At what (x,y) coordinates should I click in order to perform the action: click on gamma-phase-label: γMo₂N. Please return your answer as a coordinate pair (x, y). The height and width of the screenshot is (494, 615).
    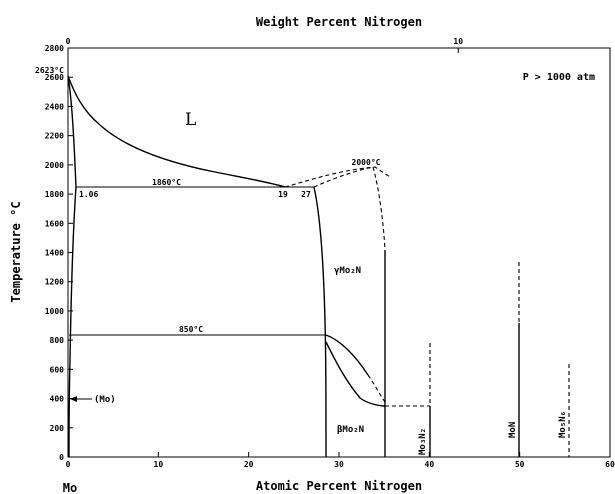
    Looking at the image, I should click on (347, 271).